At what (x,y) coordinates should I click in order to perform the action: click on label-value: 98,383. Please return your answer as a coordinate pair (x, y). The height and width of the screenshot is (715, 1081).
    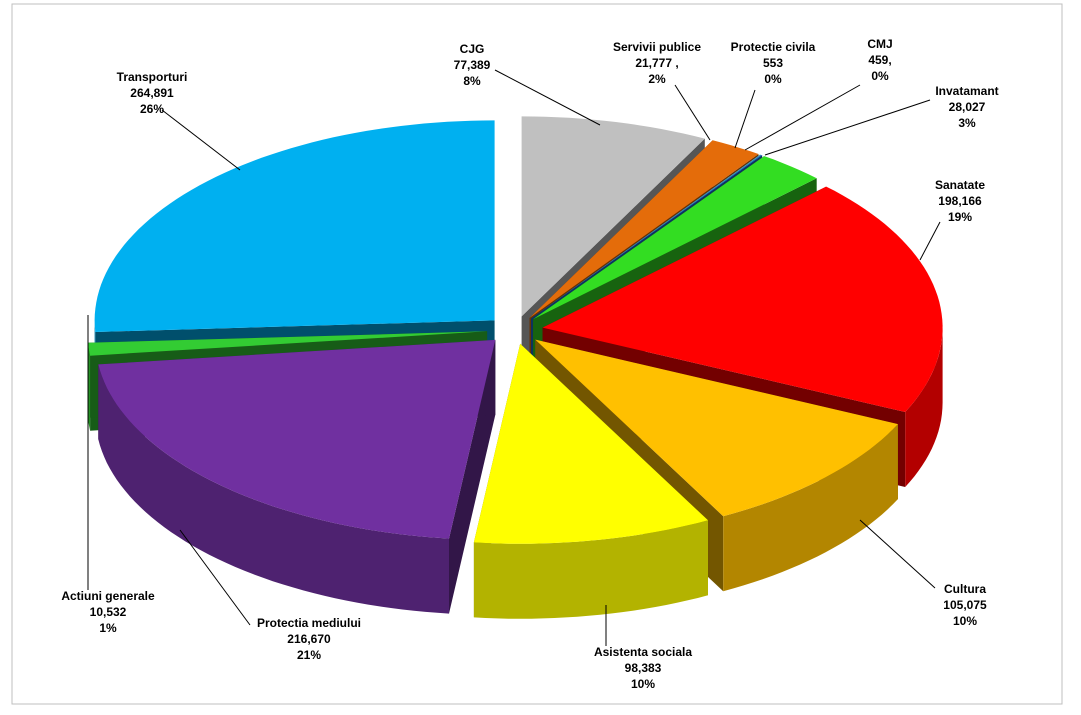
    Looking at the image, I should click on (643, 668).